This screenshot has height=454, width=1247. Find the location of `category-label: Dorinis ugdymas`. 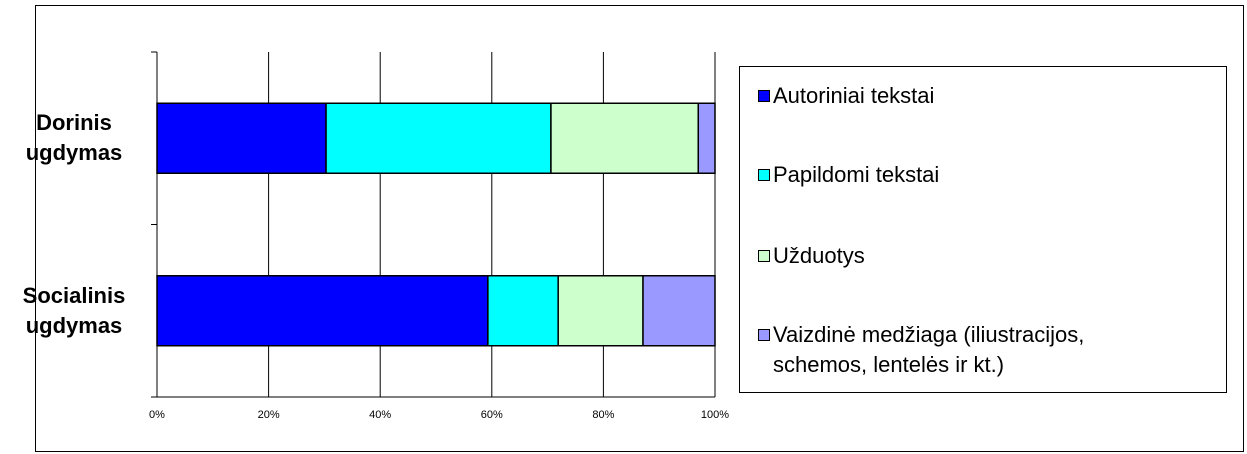

category-label: Dorinis ugdymas is located at coordinates (74, 138).